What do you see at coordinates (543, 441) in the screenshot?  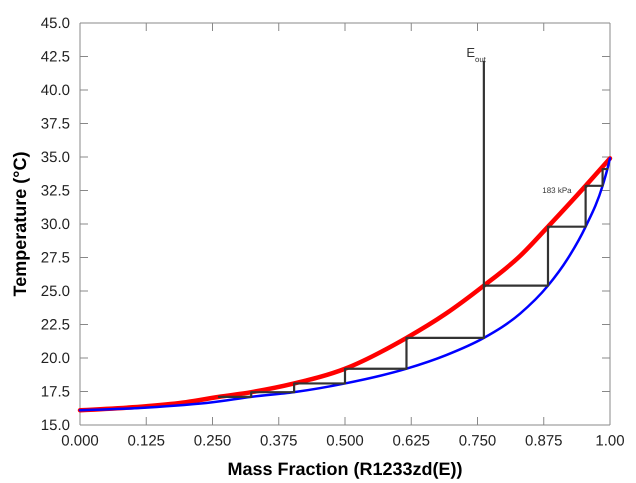 I see `x-tick-label: 0.875` at bounding box center [543, 441].